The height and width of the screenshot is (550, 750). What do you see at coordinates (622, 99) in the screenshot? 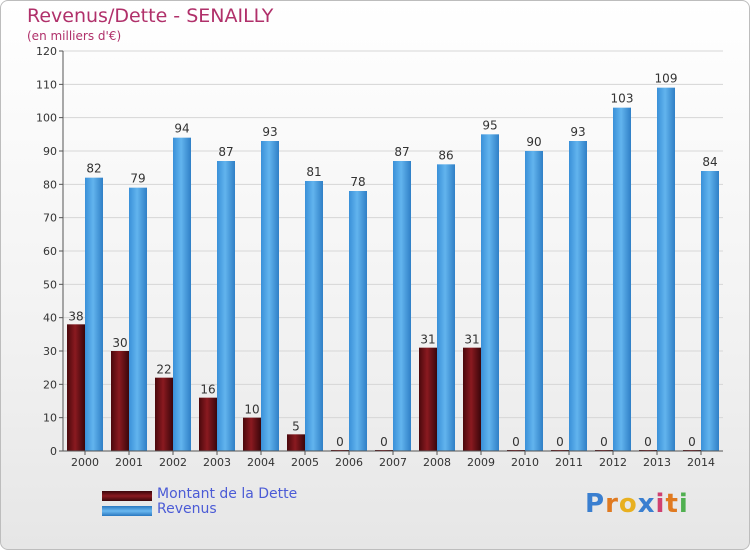
I see `data-label-revenue: 103` at bounding box center [622, 99].